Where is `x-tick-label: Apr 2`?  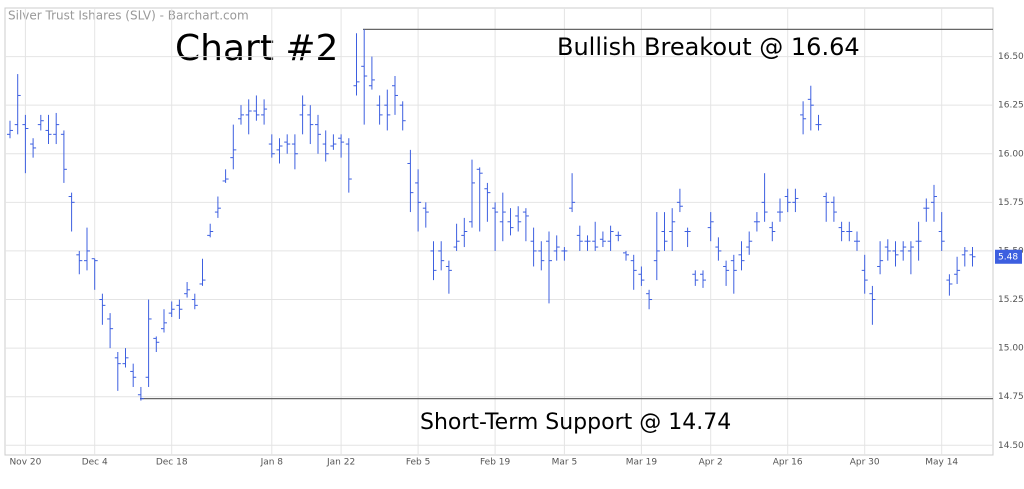 x-tick-label: Apr 2 is located at coordinates (711, 463).